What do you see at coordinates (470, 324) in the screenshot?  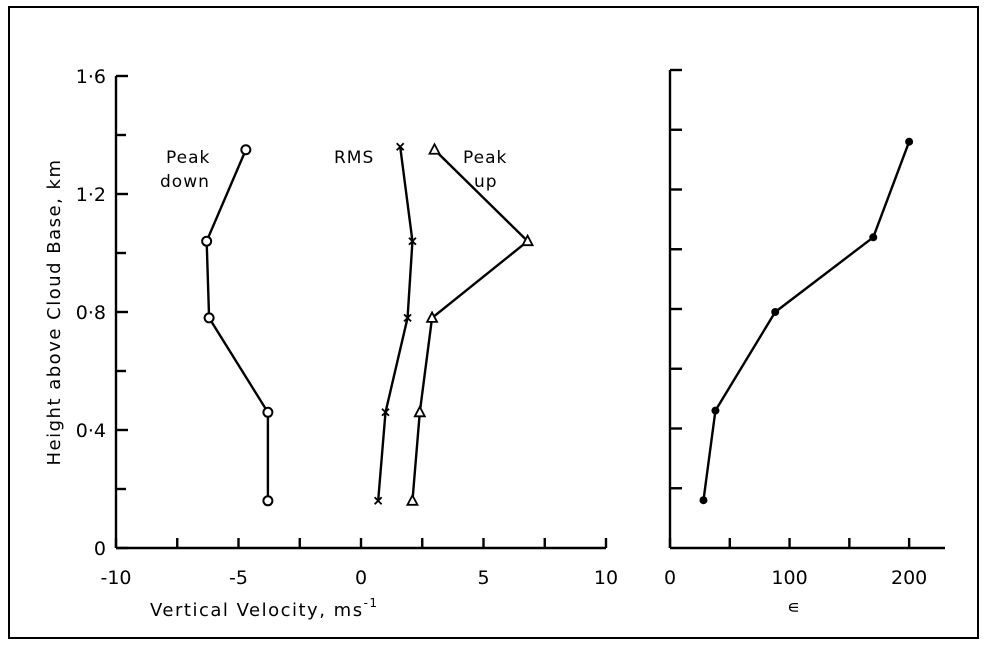 I see `series-line-peak-up` at bounding box center [470, 324].